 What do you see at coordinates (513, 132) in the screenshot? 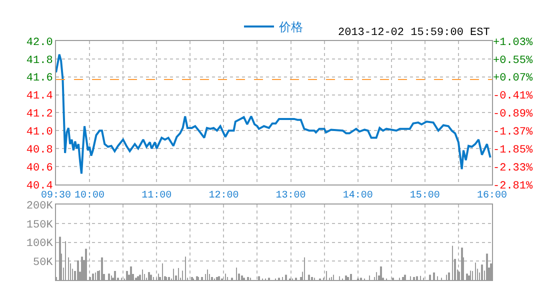
I see `y2-tick-label: -1.37%` at bounding box center [513, 132].